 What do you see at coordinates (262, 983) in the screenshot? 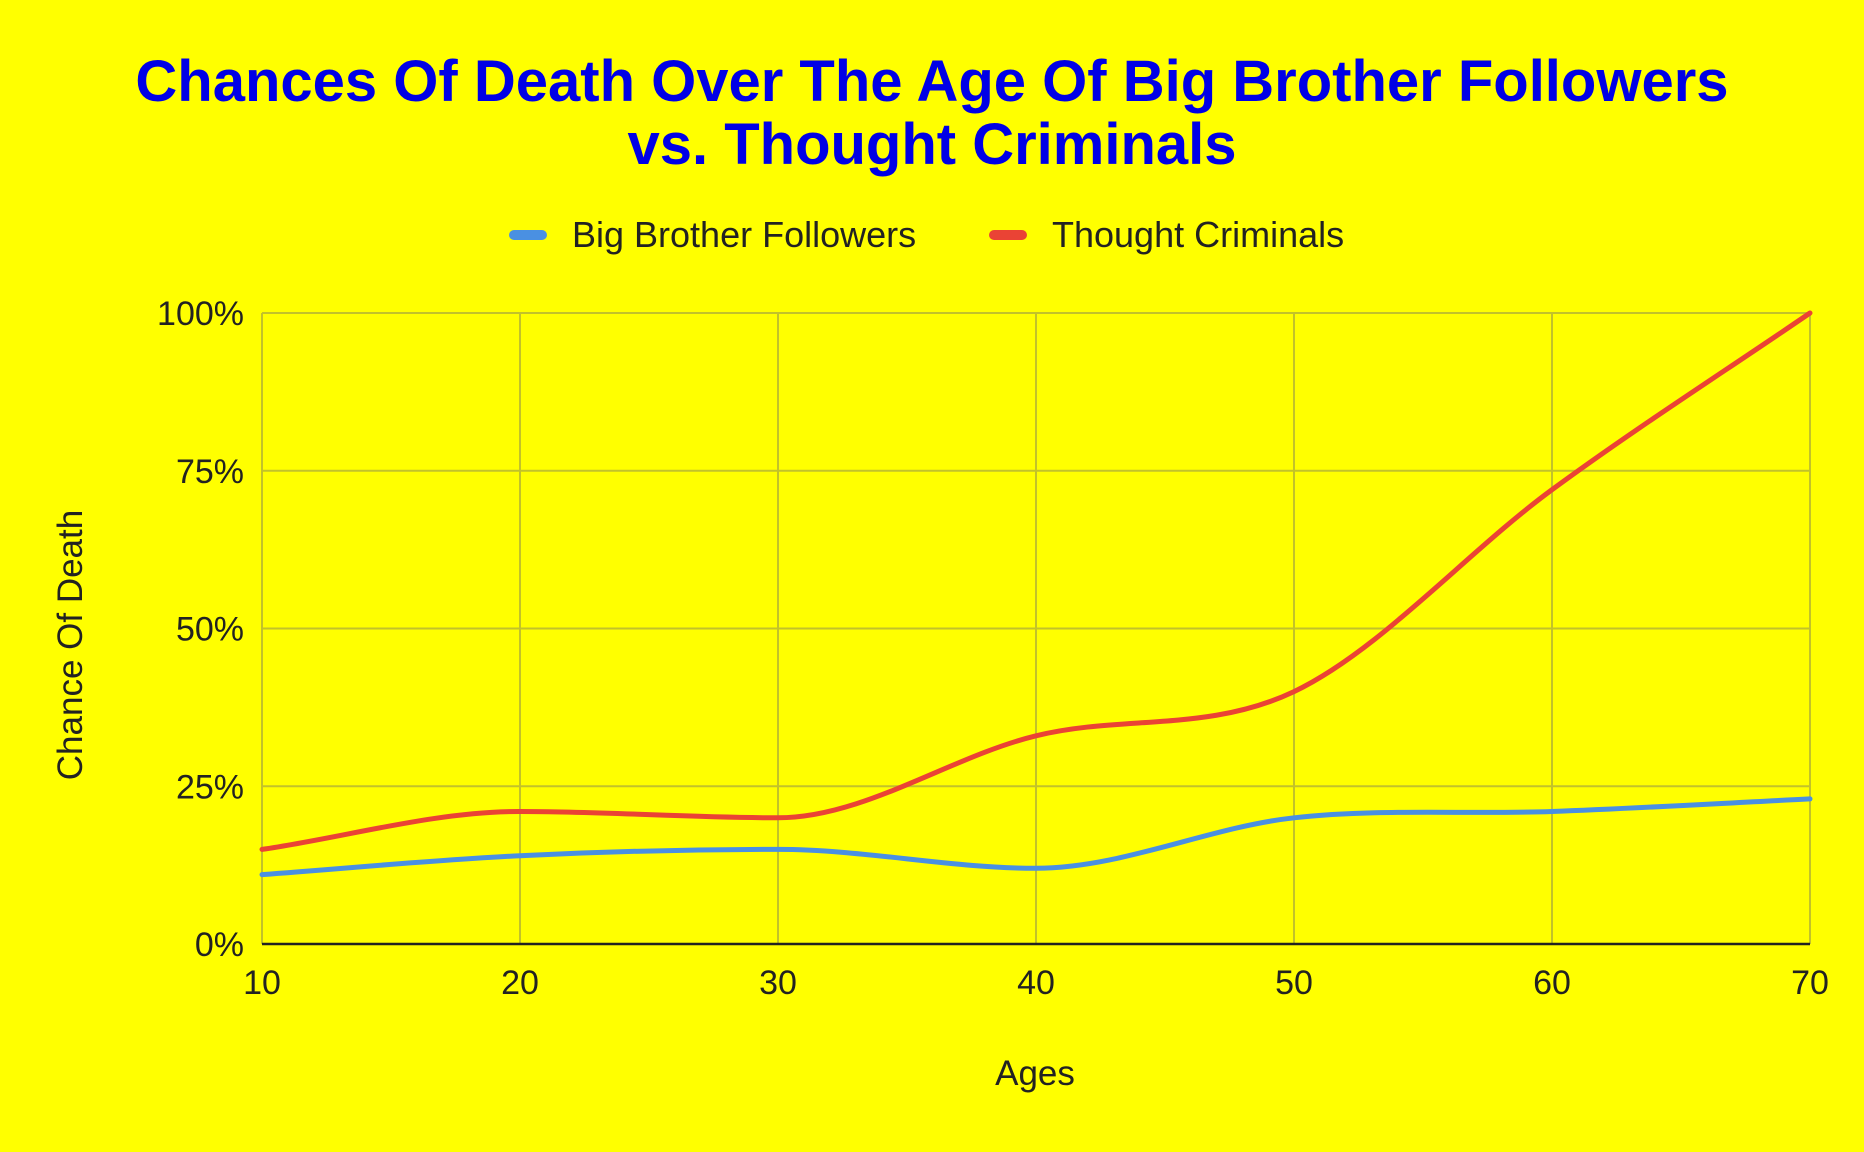
I see `x-tick-label: 10` at bounding box center [262, 983].